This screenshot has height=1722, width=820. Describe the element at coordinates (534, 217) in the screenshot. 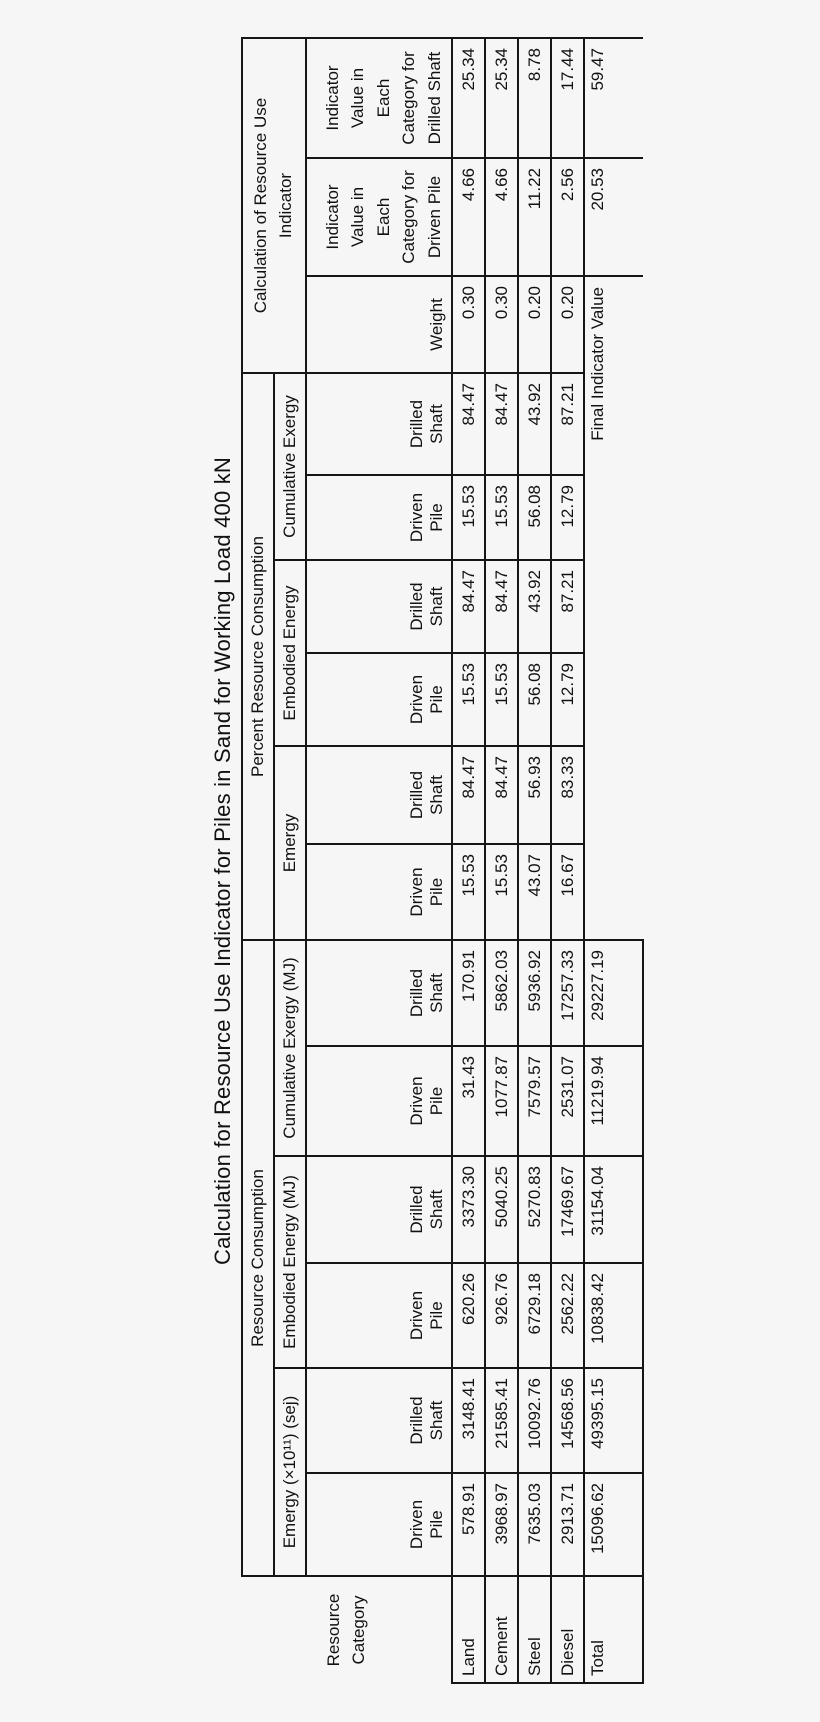

I see `cell: 11.22` at that location.